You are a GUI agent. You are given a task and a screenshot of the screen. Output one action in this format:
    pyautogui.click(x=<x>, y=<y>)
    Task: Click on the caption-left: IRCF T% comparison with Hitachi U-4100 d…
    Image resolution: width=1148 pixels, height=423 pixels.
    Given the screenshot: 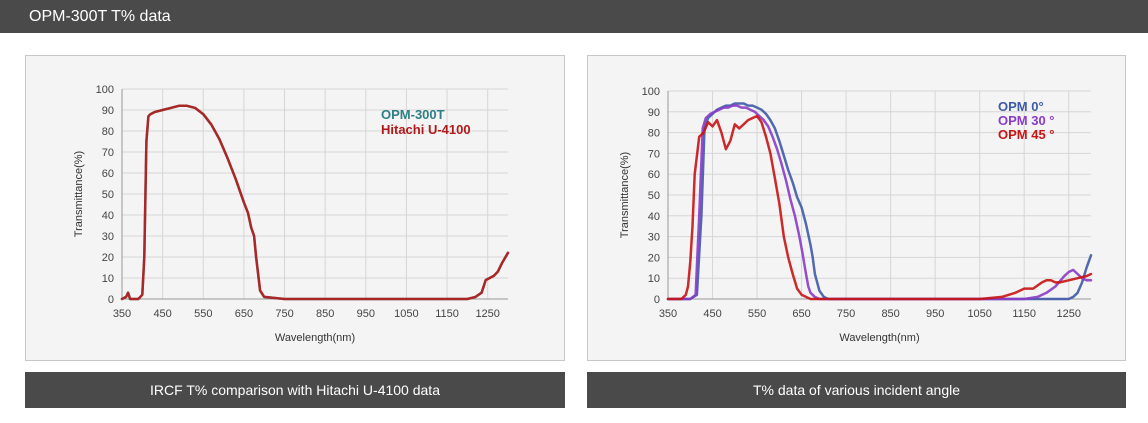 What is the action you would take?
    pyautogui.click(x=295, y=390)
    